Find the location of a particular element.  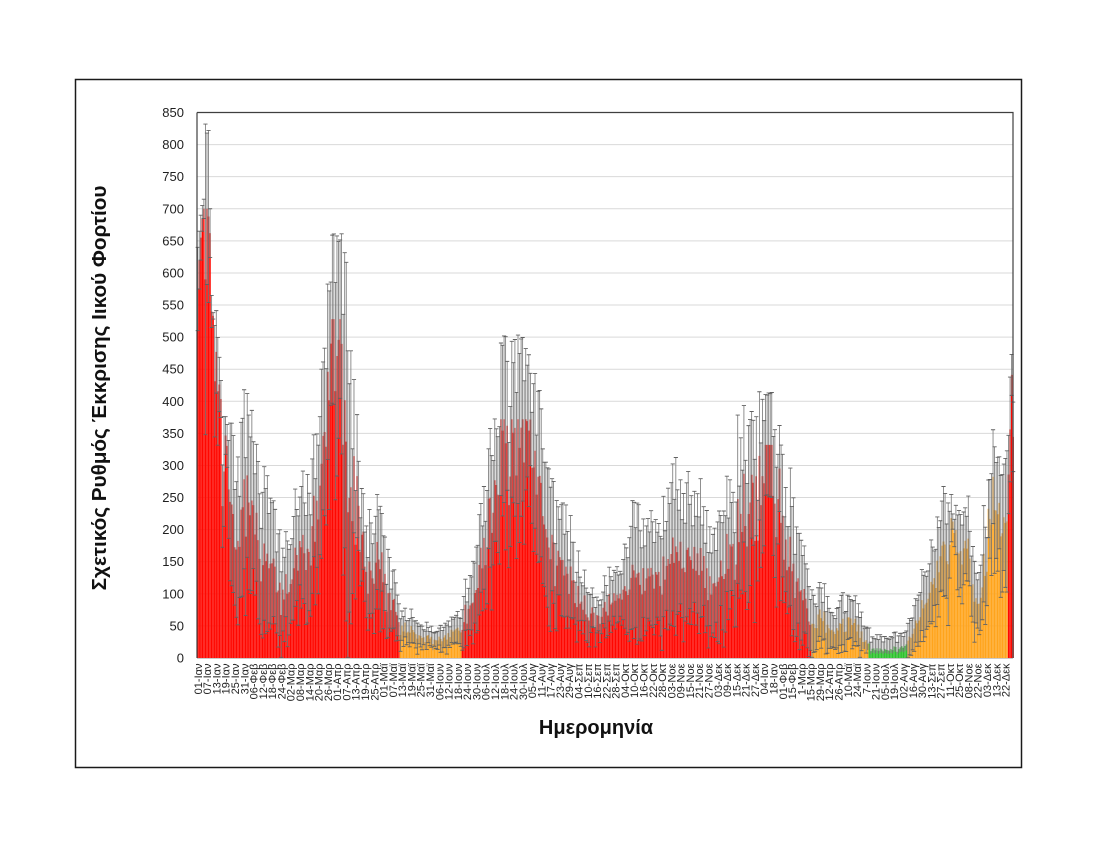

svg-text: 18-Φεβ is located at coordinates (273, 682).